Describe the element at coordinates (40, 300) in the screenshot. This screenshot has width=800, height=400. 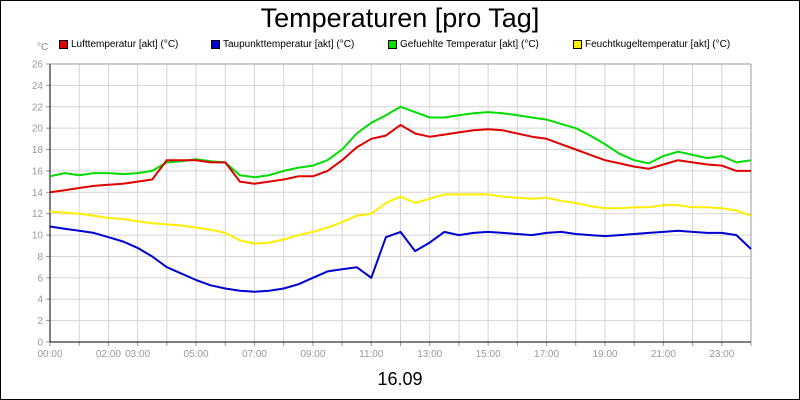
I see `y-tick-label: 4` at that location.